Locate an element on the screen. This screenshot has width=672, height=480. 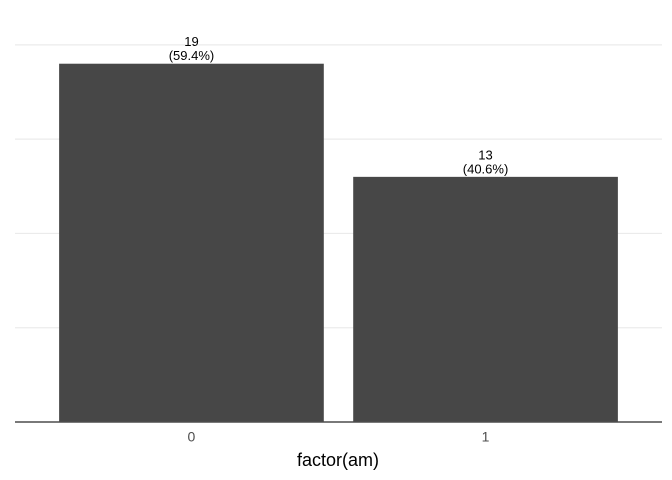
x-axis-title: factor(am) is located at coordinates (338, 460).